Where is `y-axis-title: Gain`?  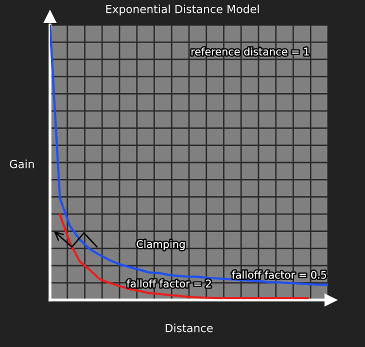
y-axis-title: Gain is located at coordinates (22, 164).